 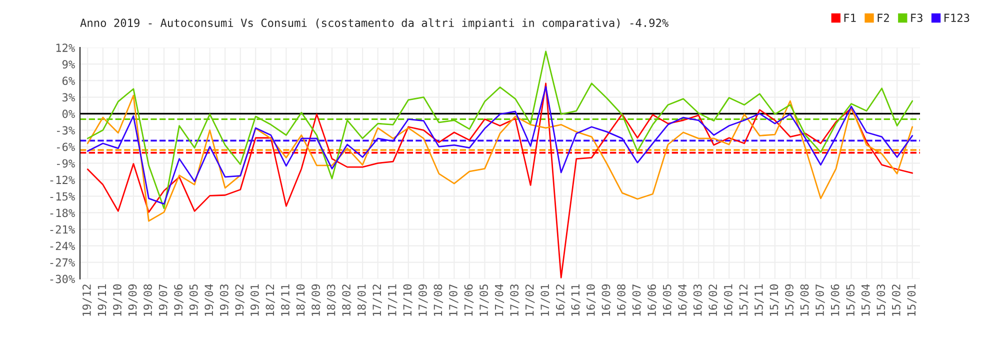 I want to click on y-tick-label: 12%, so click(x=65, y=48).